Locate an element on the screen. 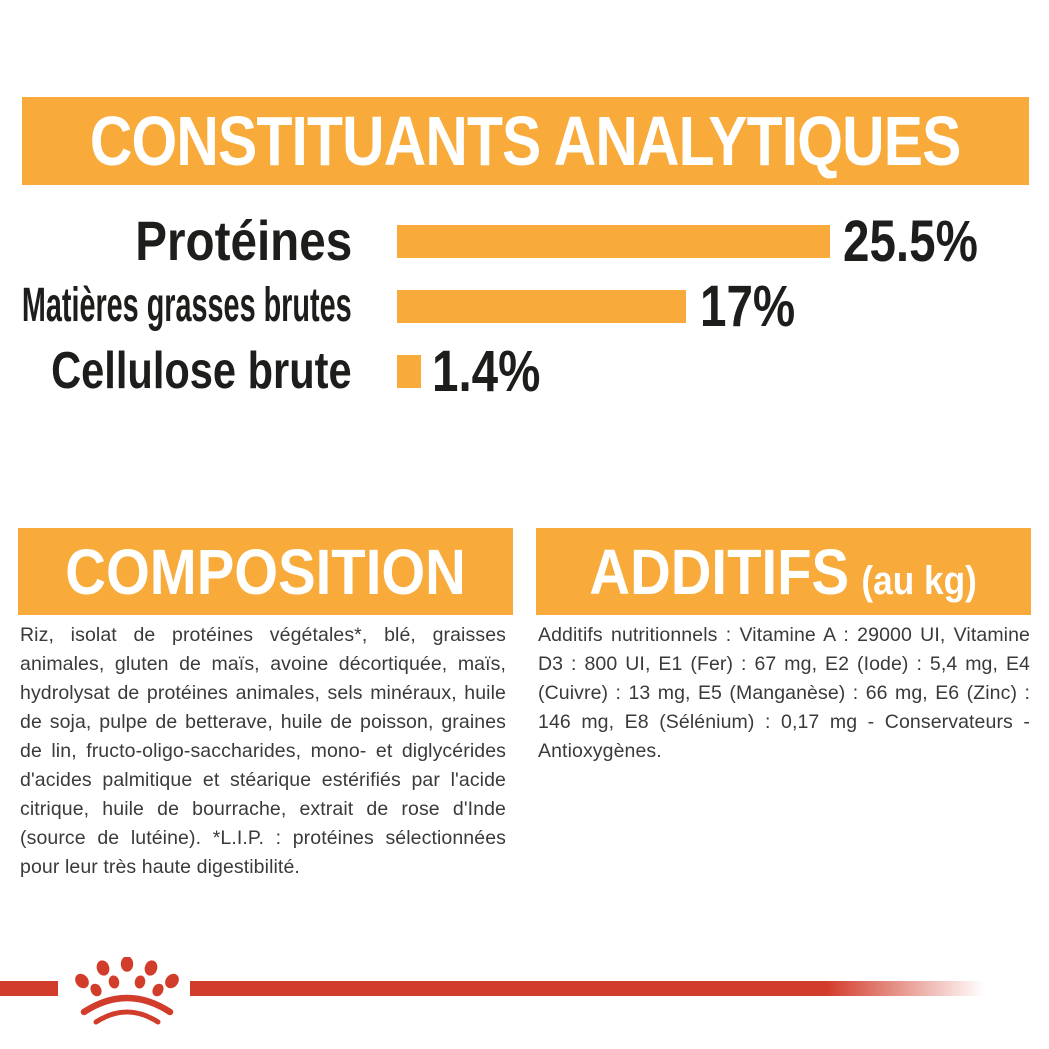 The height and width of the screenshot is (1049, 1049). additifs-subtitle: (au kg) is located at coordinates (919, 580).